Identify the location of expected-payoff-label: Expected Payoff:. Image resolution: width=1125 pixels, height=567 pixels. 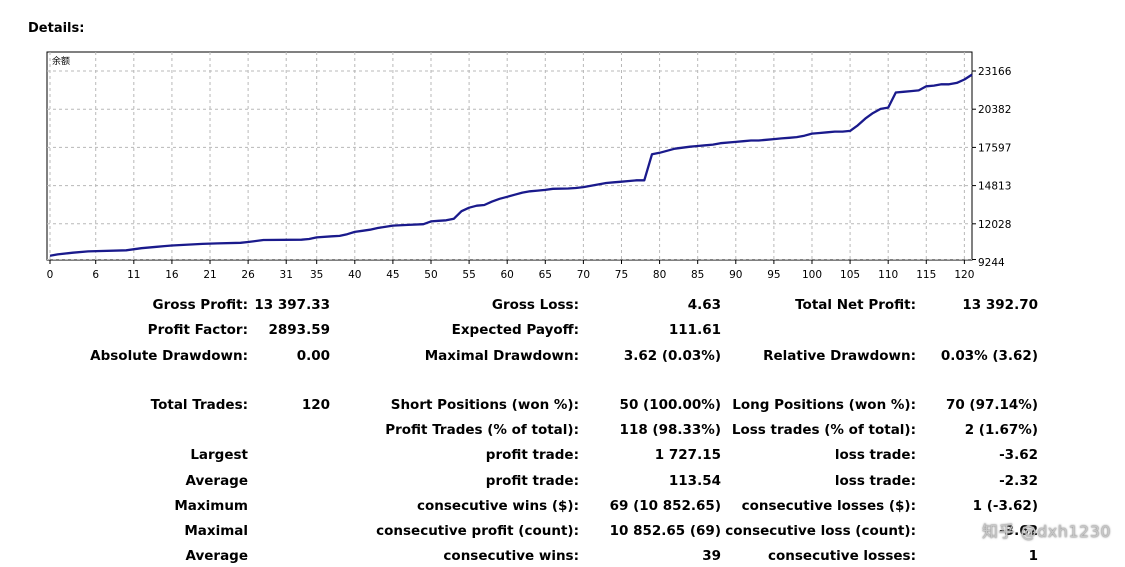
(515, 330).